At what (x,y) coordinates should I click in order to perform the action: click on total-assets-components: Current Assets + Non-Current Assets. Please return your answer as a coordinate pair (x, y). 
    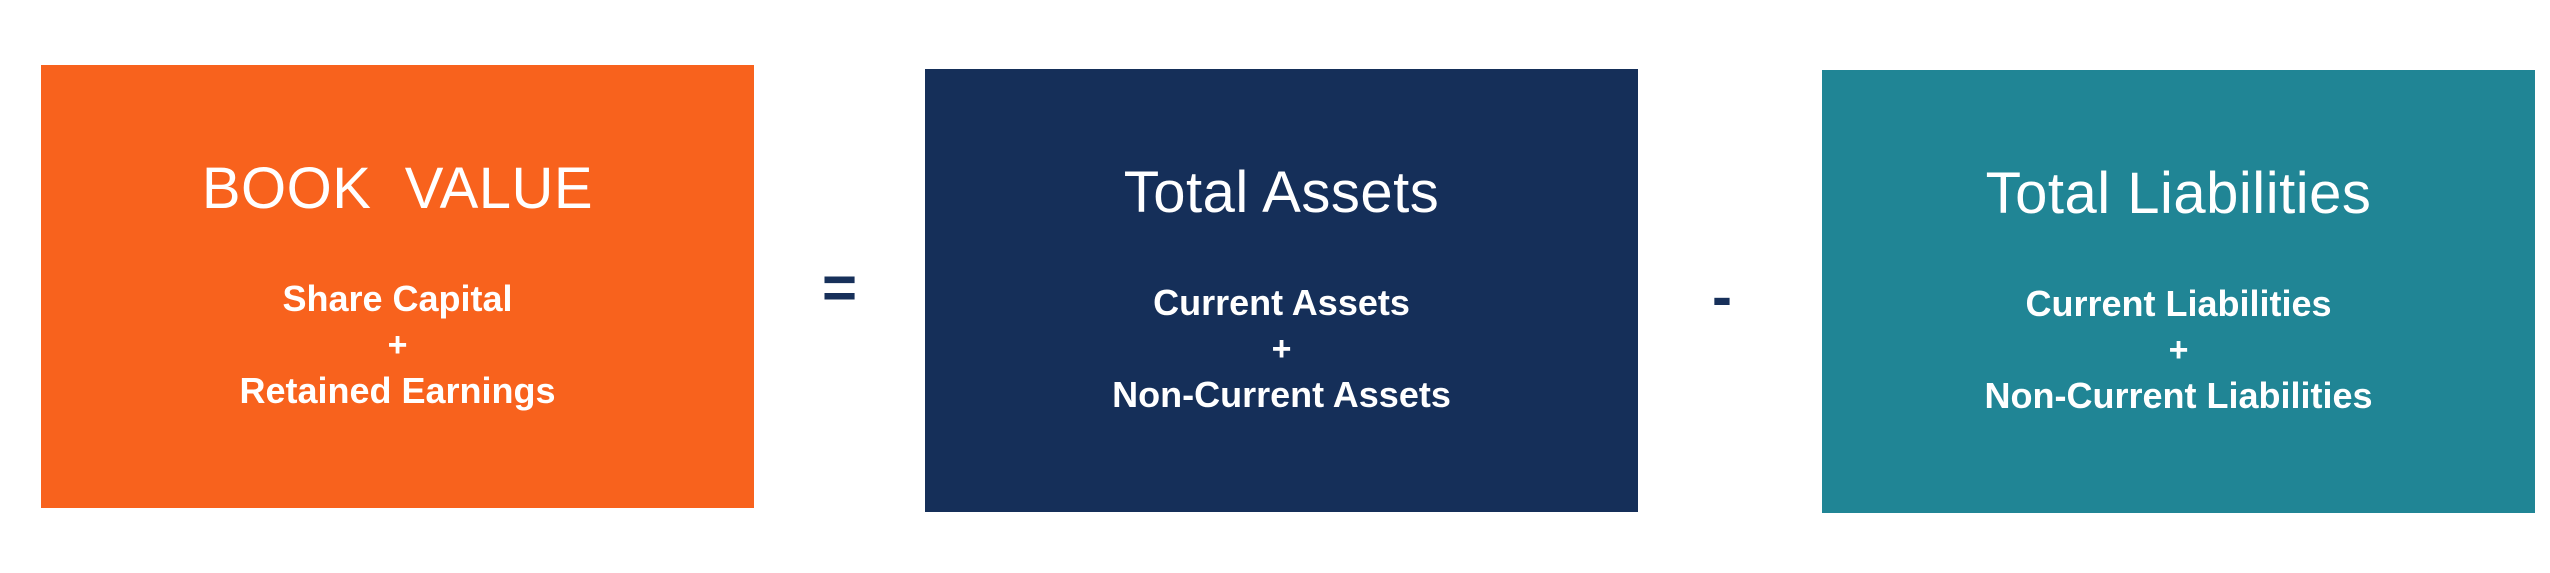
    Looking at the image, I should click on (1281, 349).